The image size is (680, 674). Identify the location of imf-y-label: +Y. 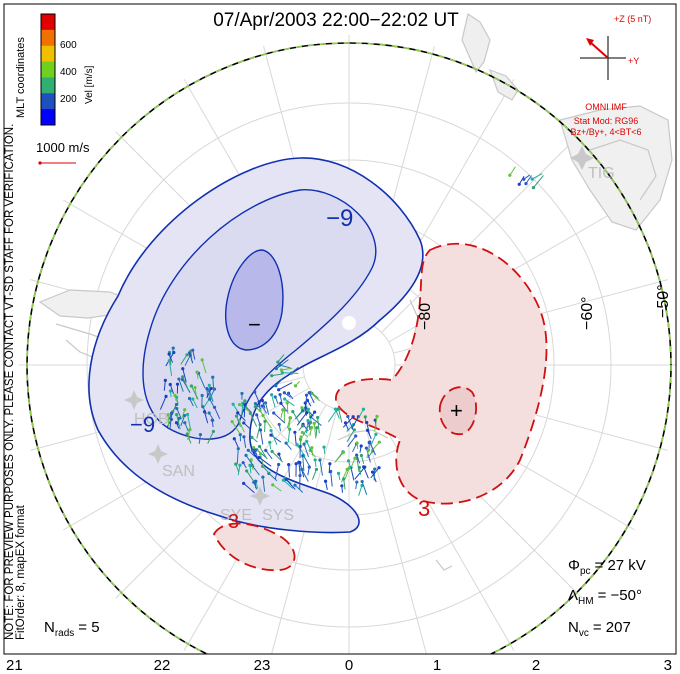
(633, 61).